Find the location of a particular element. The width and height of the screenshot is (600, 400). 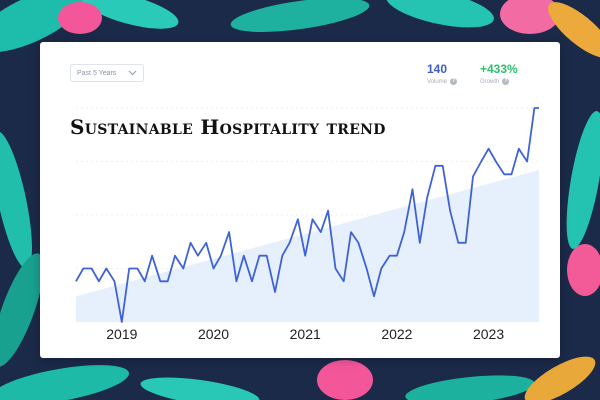

x-tick-label: 2020 is located at coordinates (213, 334).